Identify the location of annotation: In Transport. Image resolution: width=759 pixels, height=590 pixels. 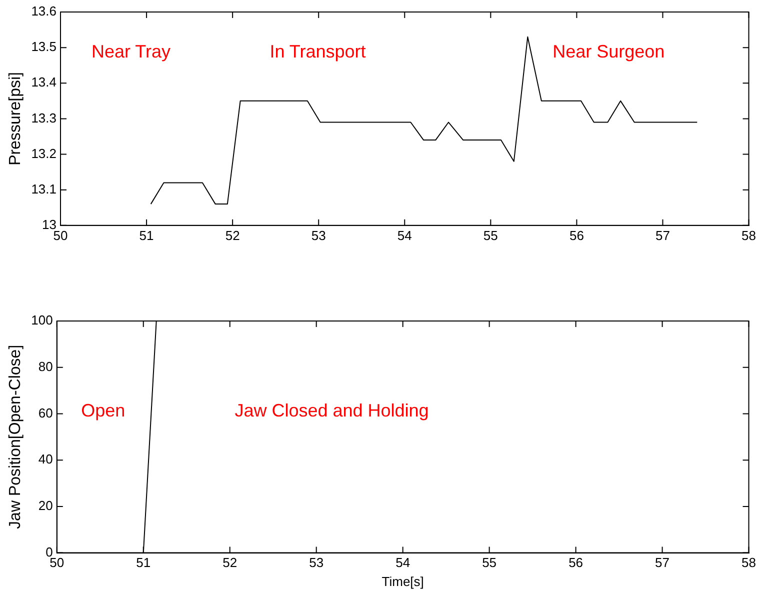
(318, 52).